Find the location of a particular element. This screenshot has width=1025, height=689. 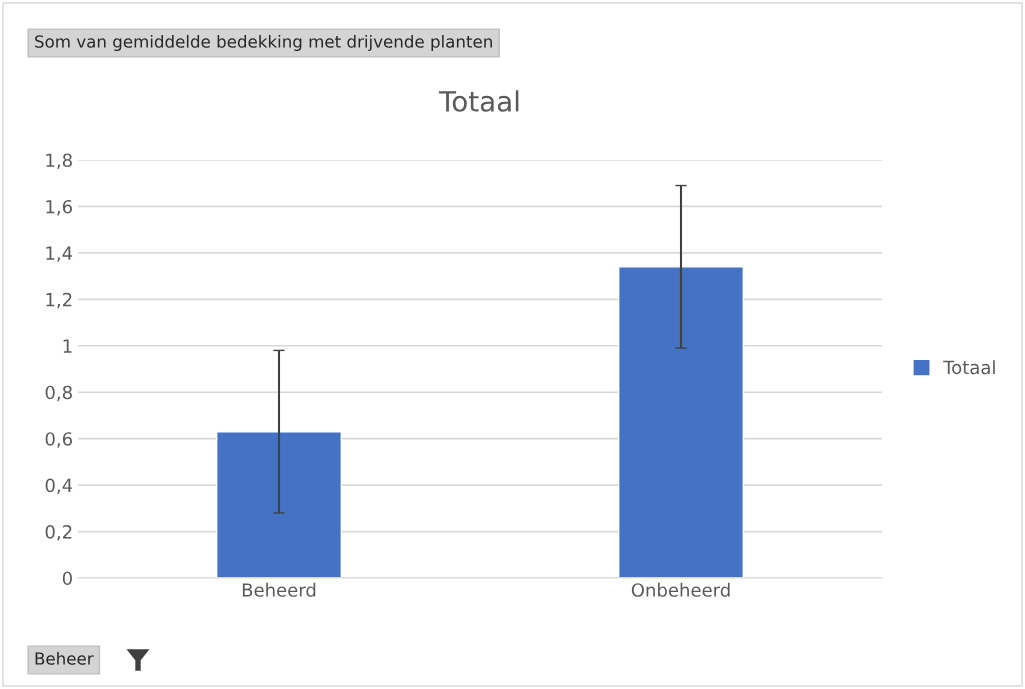

y-tick-label: 0 is located at coordinates (67, 578).